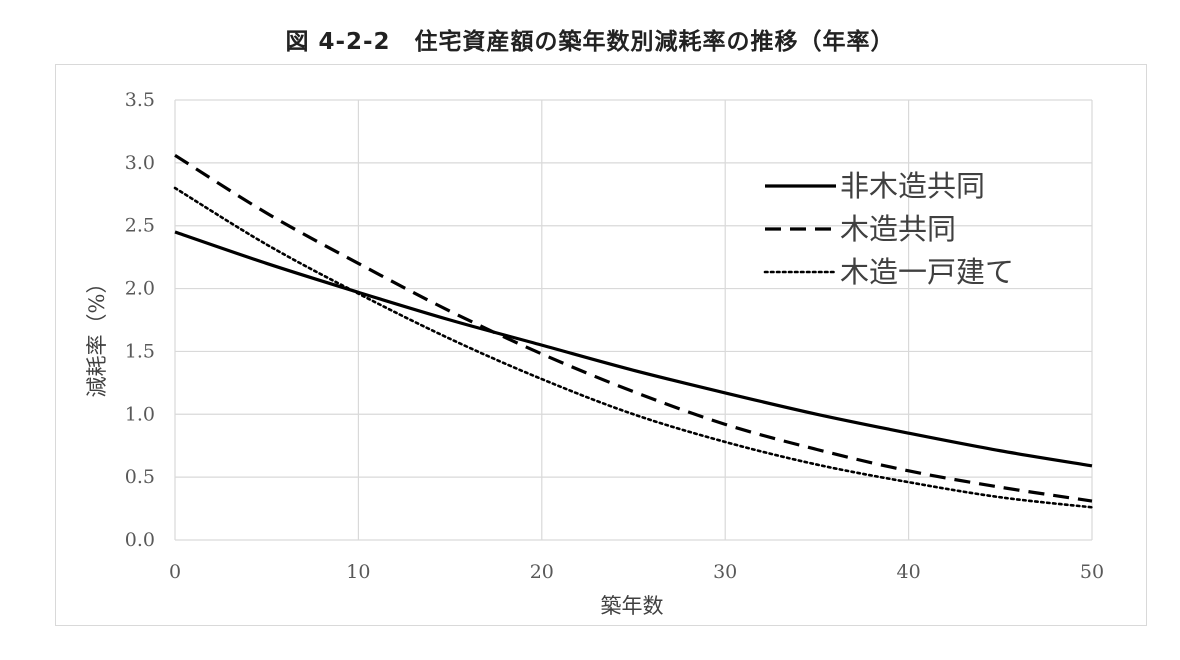 Image resolution: width=1180 pixels, height=660 pixels. Describe the element at coordinates (927, 272) in the screenshot. I see `legend-label: 木造一戸建て` at that location.